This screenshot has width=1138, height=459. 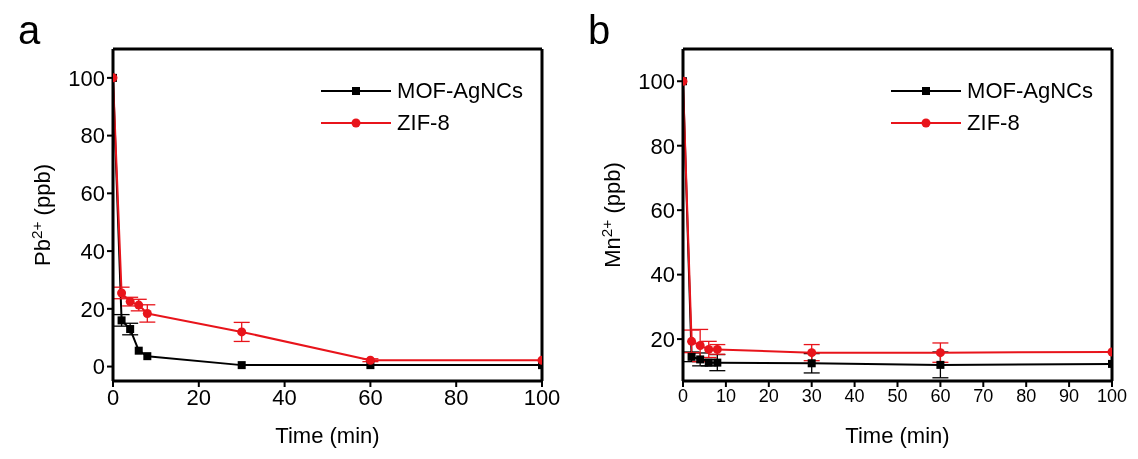 I want to click on x-tick-label: 10, so click(x=725, y=395).